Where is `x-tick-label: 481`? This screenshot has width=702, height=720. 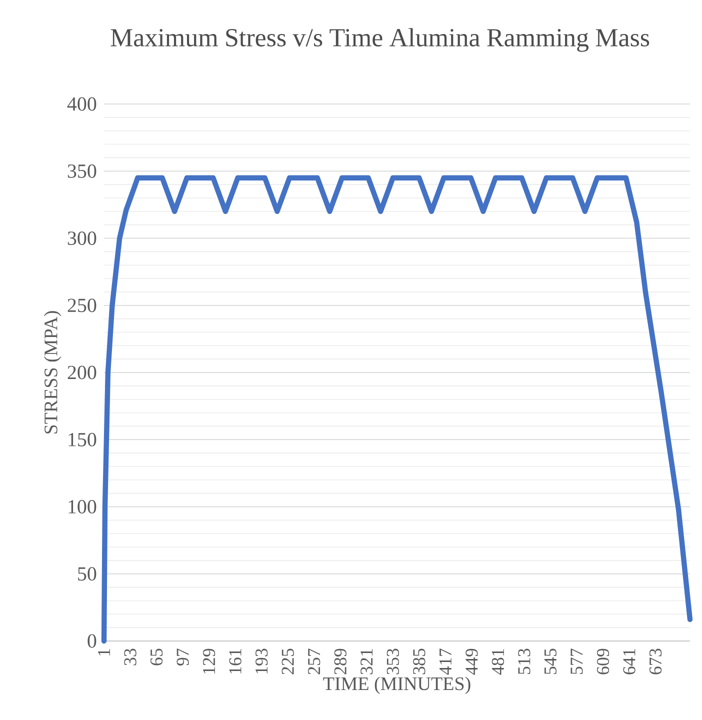 x-tick-label: 481 is located at coordinates (498, 662).